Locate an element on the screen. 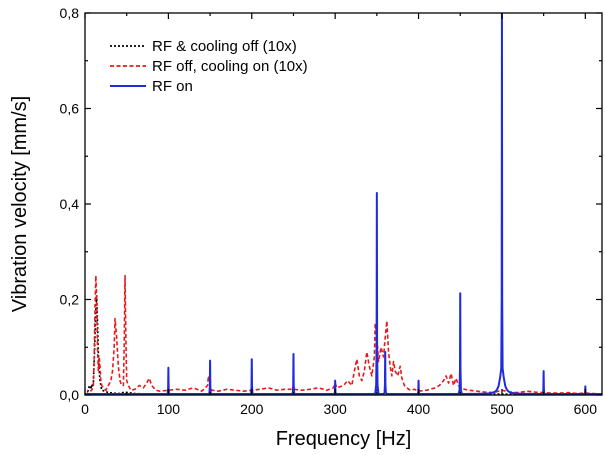 The width and height of the screenshot is (605, 455). legend-label-0: RF & cooling off (10x) is located at coordinates (224, 46).